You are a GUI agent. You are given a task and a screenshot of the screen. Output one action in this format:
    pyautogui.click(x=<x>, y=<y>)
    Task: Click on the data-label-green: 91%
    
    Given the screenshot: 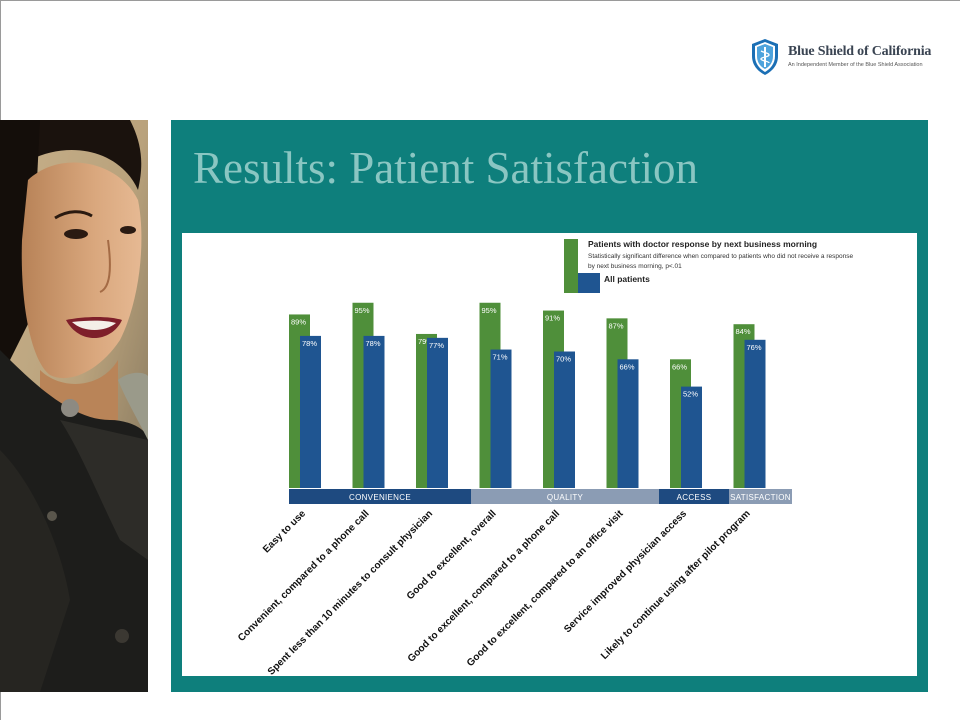 What is the action you would take?
    pyautogui.click(x=552, y=318)
    